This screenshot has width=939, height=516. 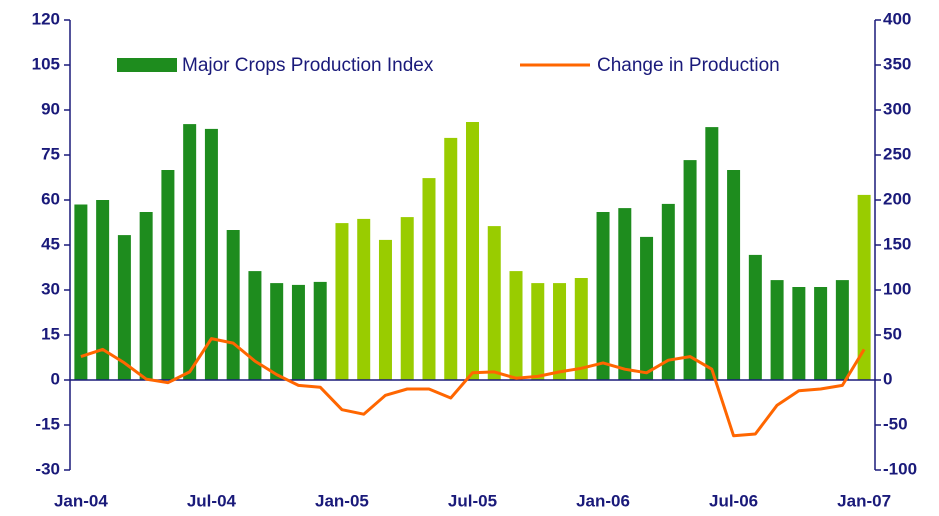 What do you see at coordinates (147, 65) in the screenshot?
I see `legend-swatch` at bounding box center [147, 65].